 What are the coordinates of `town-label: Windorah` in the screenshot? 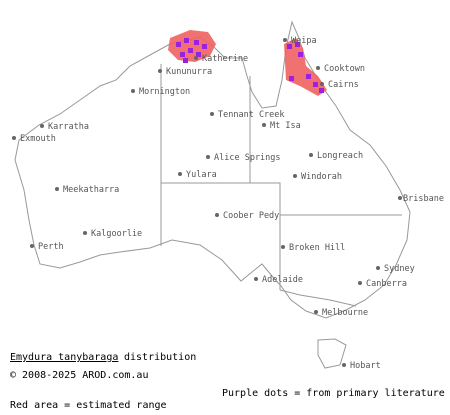 It's located at (321, 177).